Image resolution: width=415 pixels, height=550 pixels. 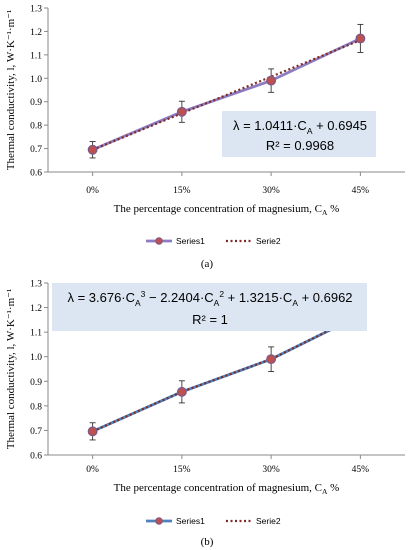 What do you see at coordinates (300, 145) in the screenshot?
I see `r-squared-text: R² = 0.9968` at bounding box center [300, 145].